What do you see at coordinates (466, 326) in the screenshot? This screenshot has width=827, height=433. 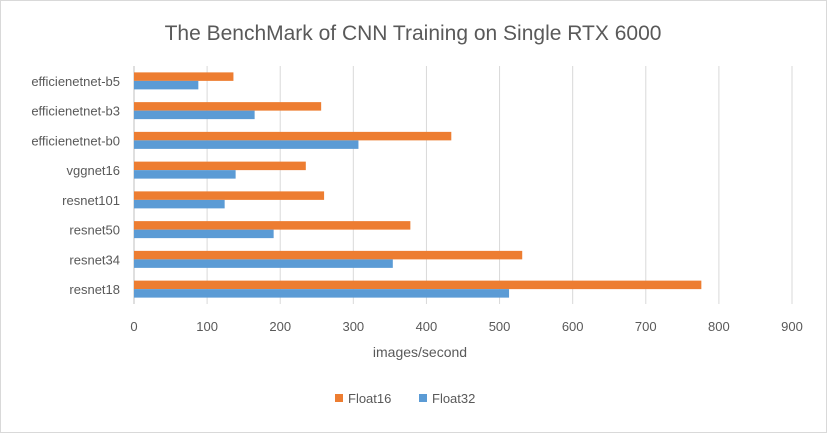 I see `x-tick-labels: 0 100 200 300 400 500 600 700 800 900` at bounding box center [466, 326].